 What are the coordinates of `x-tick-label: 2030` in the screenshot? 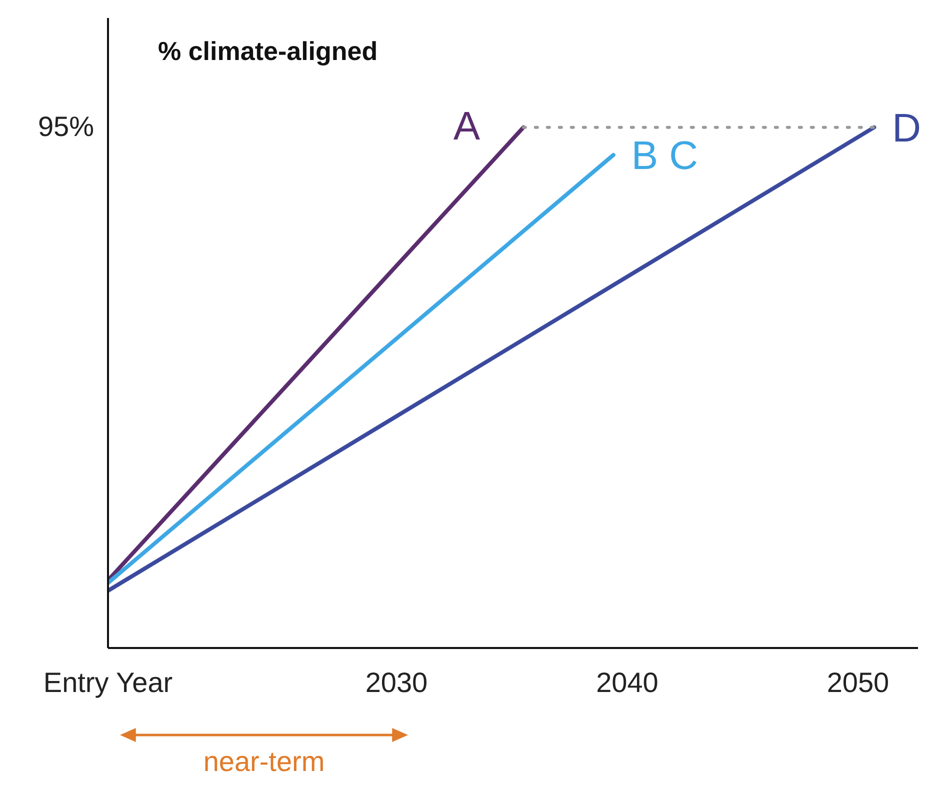 It's located at (396, 682).